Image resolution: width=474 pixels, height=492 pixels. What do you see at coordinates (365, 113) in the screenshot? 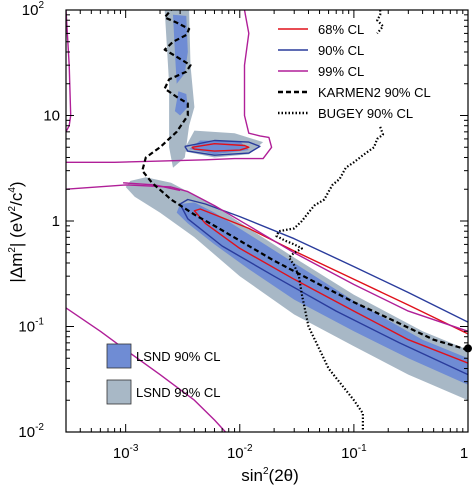
I see `legend-label-bugey-90-cl: BUGEY 90% CL` at bounding box center [365, 113].